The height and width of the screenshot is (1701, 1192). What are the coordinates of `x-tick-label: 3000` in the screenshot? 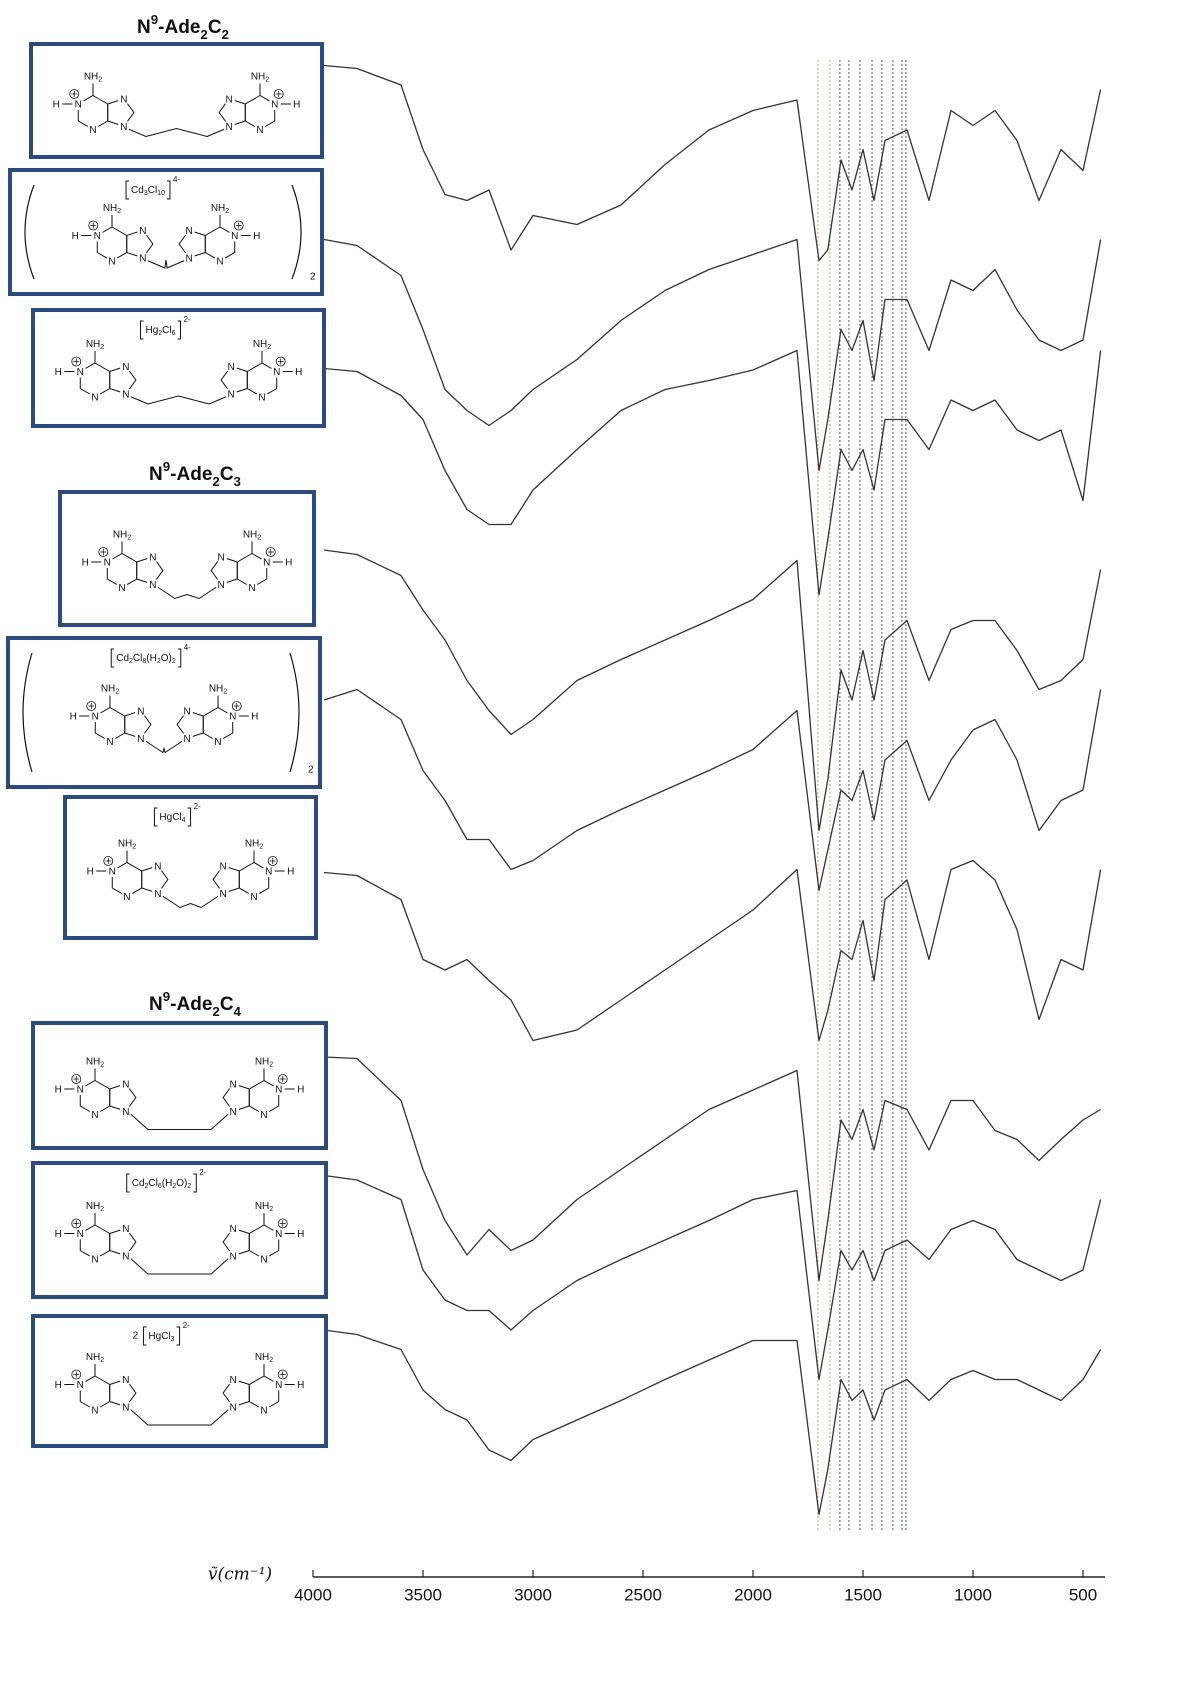 It's located at (533, 1594).